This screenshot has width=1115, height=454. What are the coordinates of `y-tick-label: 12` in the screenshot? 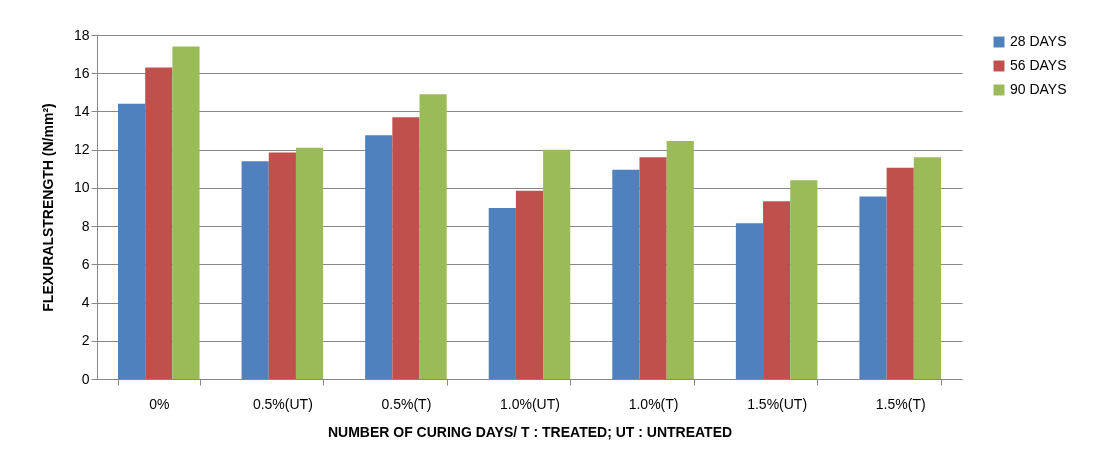 It's located at (81, 149).